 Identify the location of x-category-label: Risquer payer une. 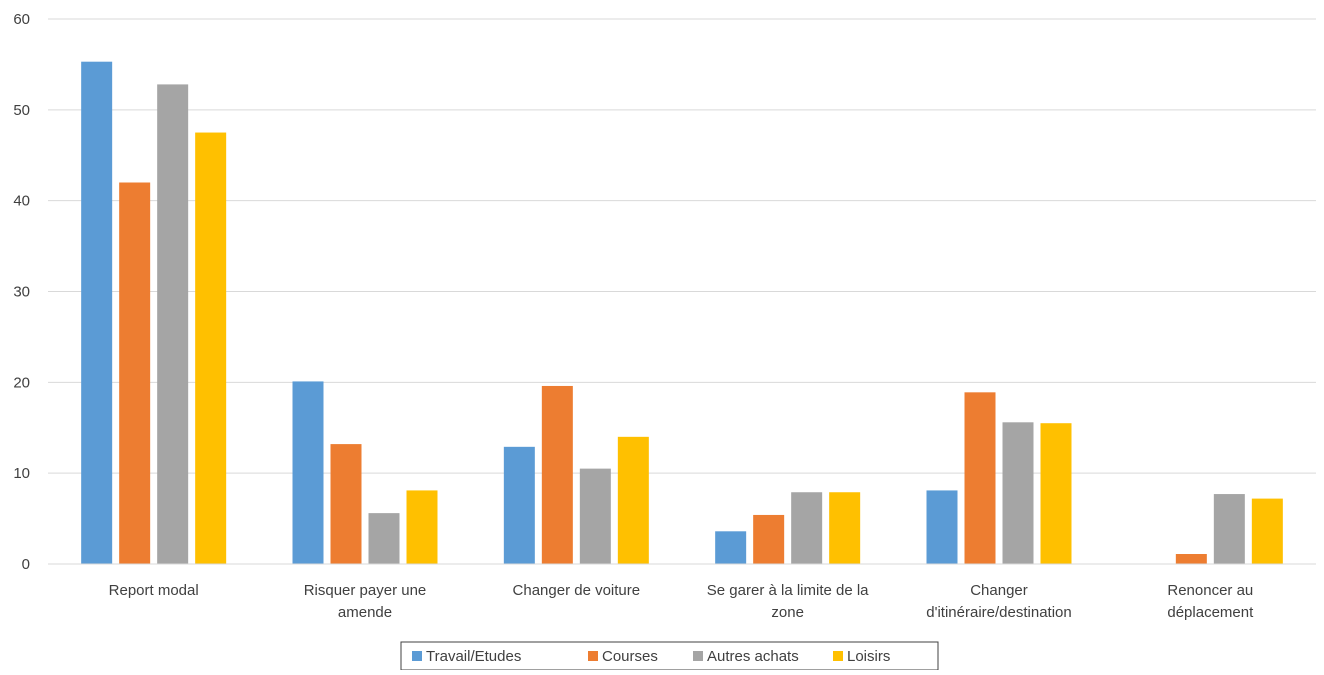
(365, 590).